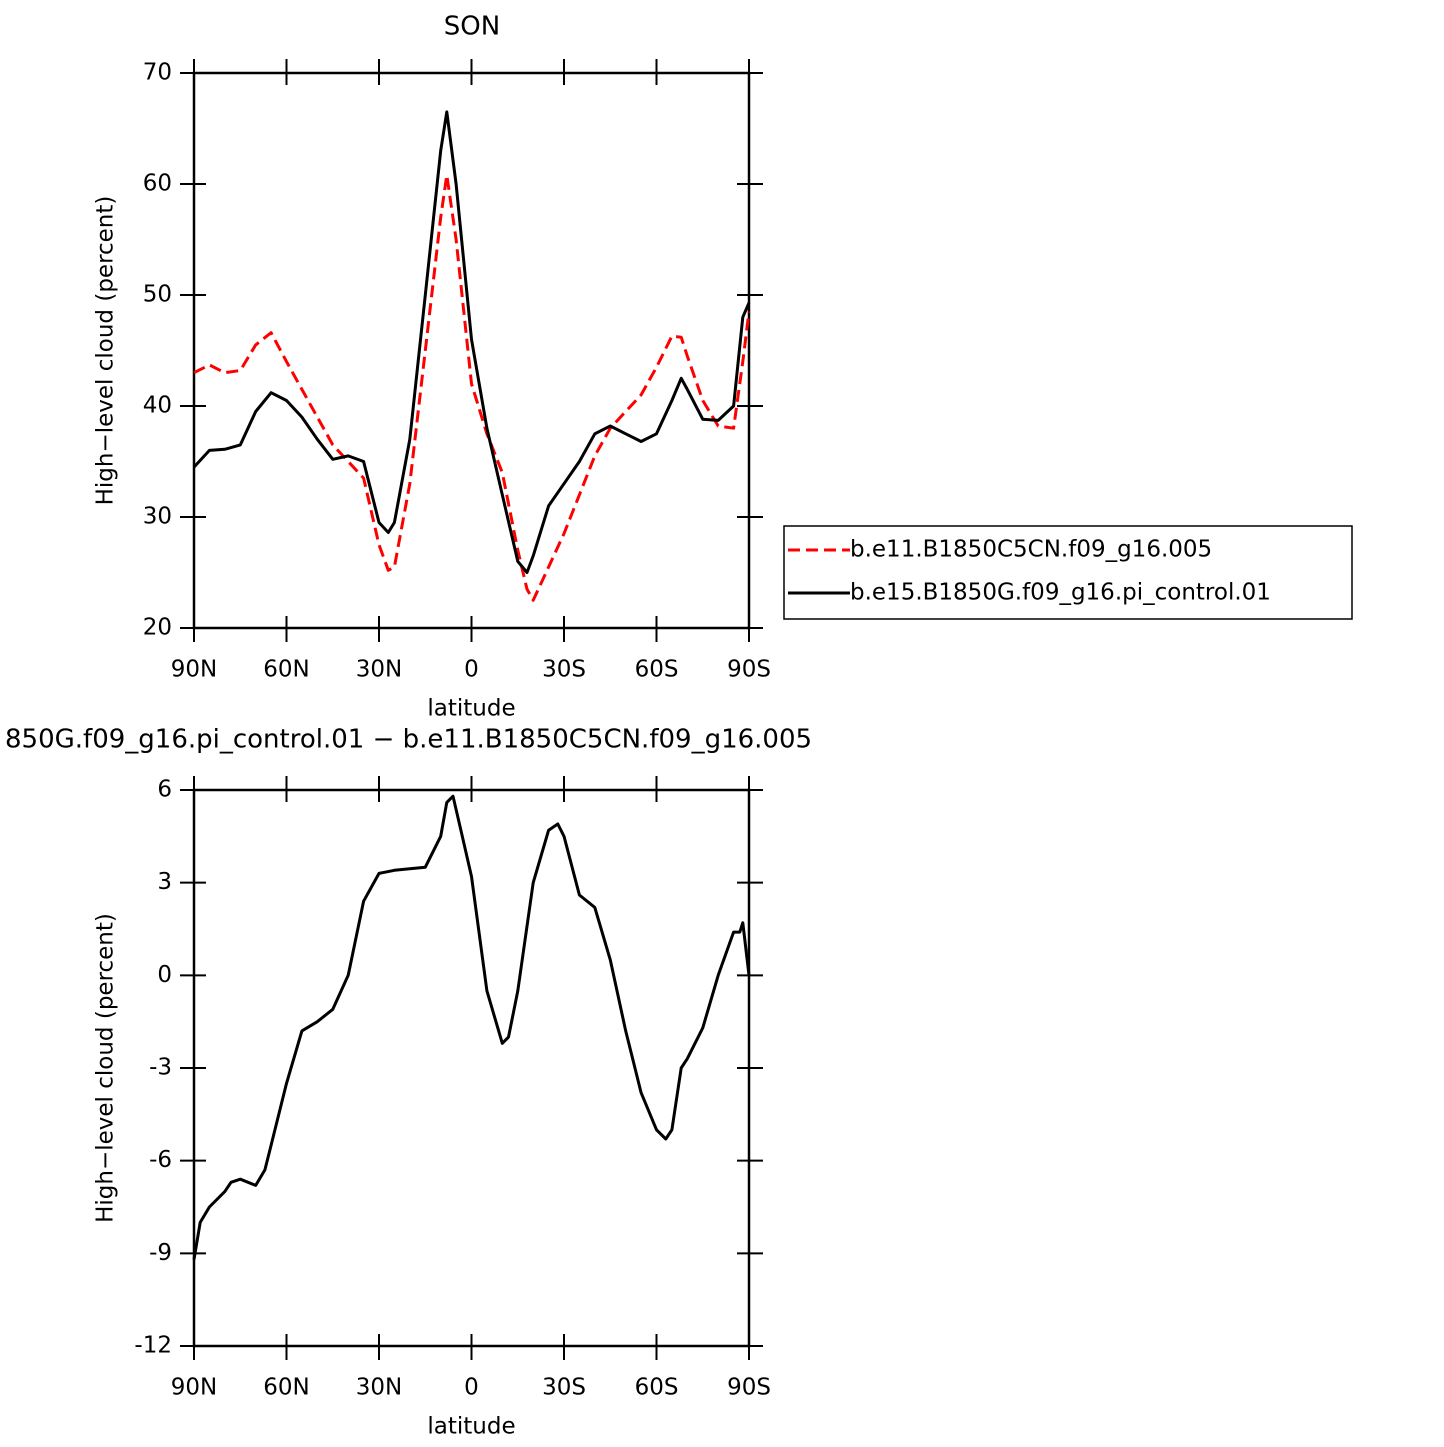 The width and height of the screenshot is (1444, 1447). What do you see at coordinates (157, 628) in the screenshot?
I see `y-tick-label: 20` at bounding box center [157, 628].